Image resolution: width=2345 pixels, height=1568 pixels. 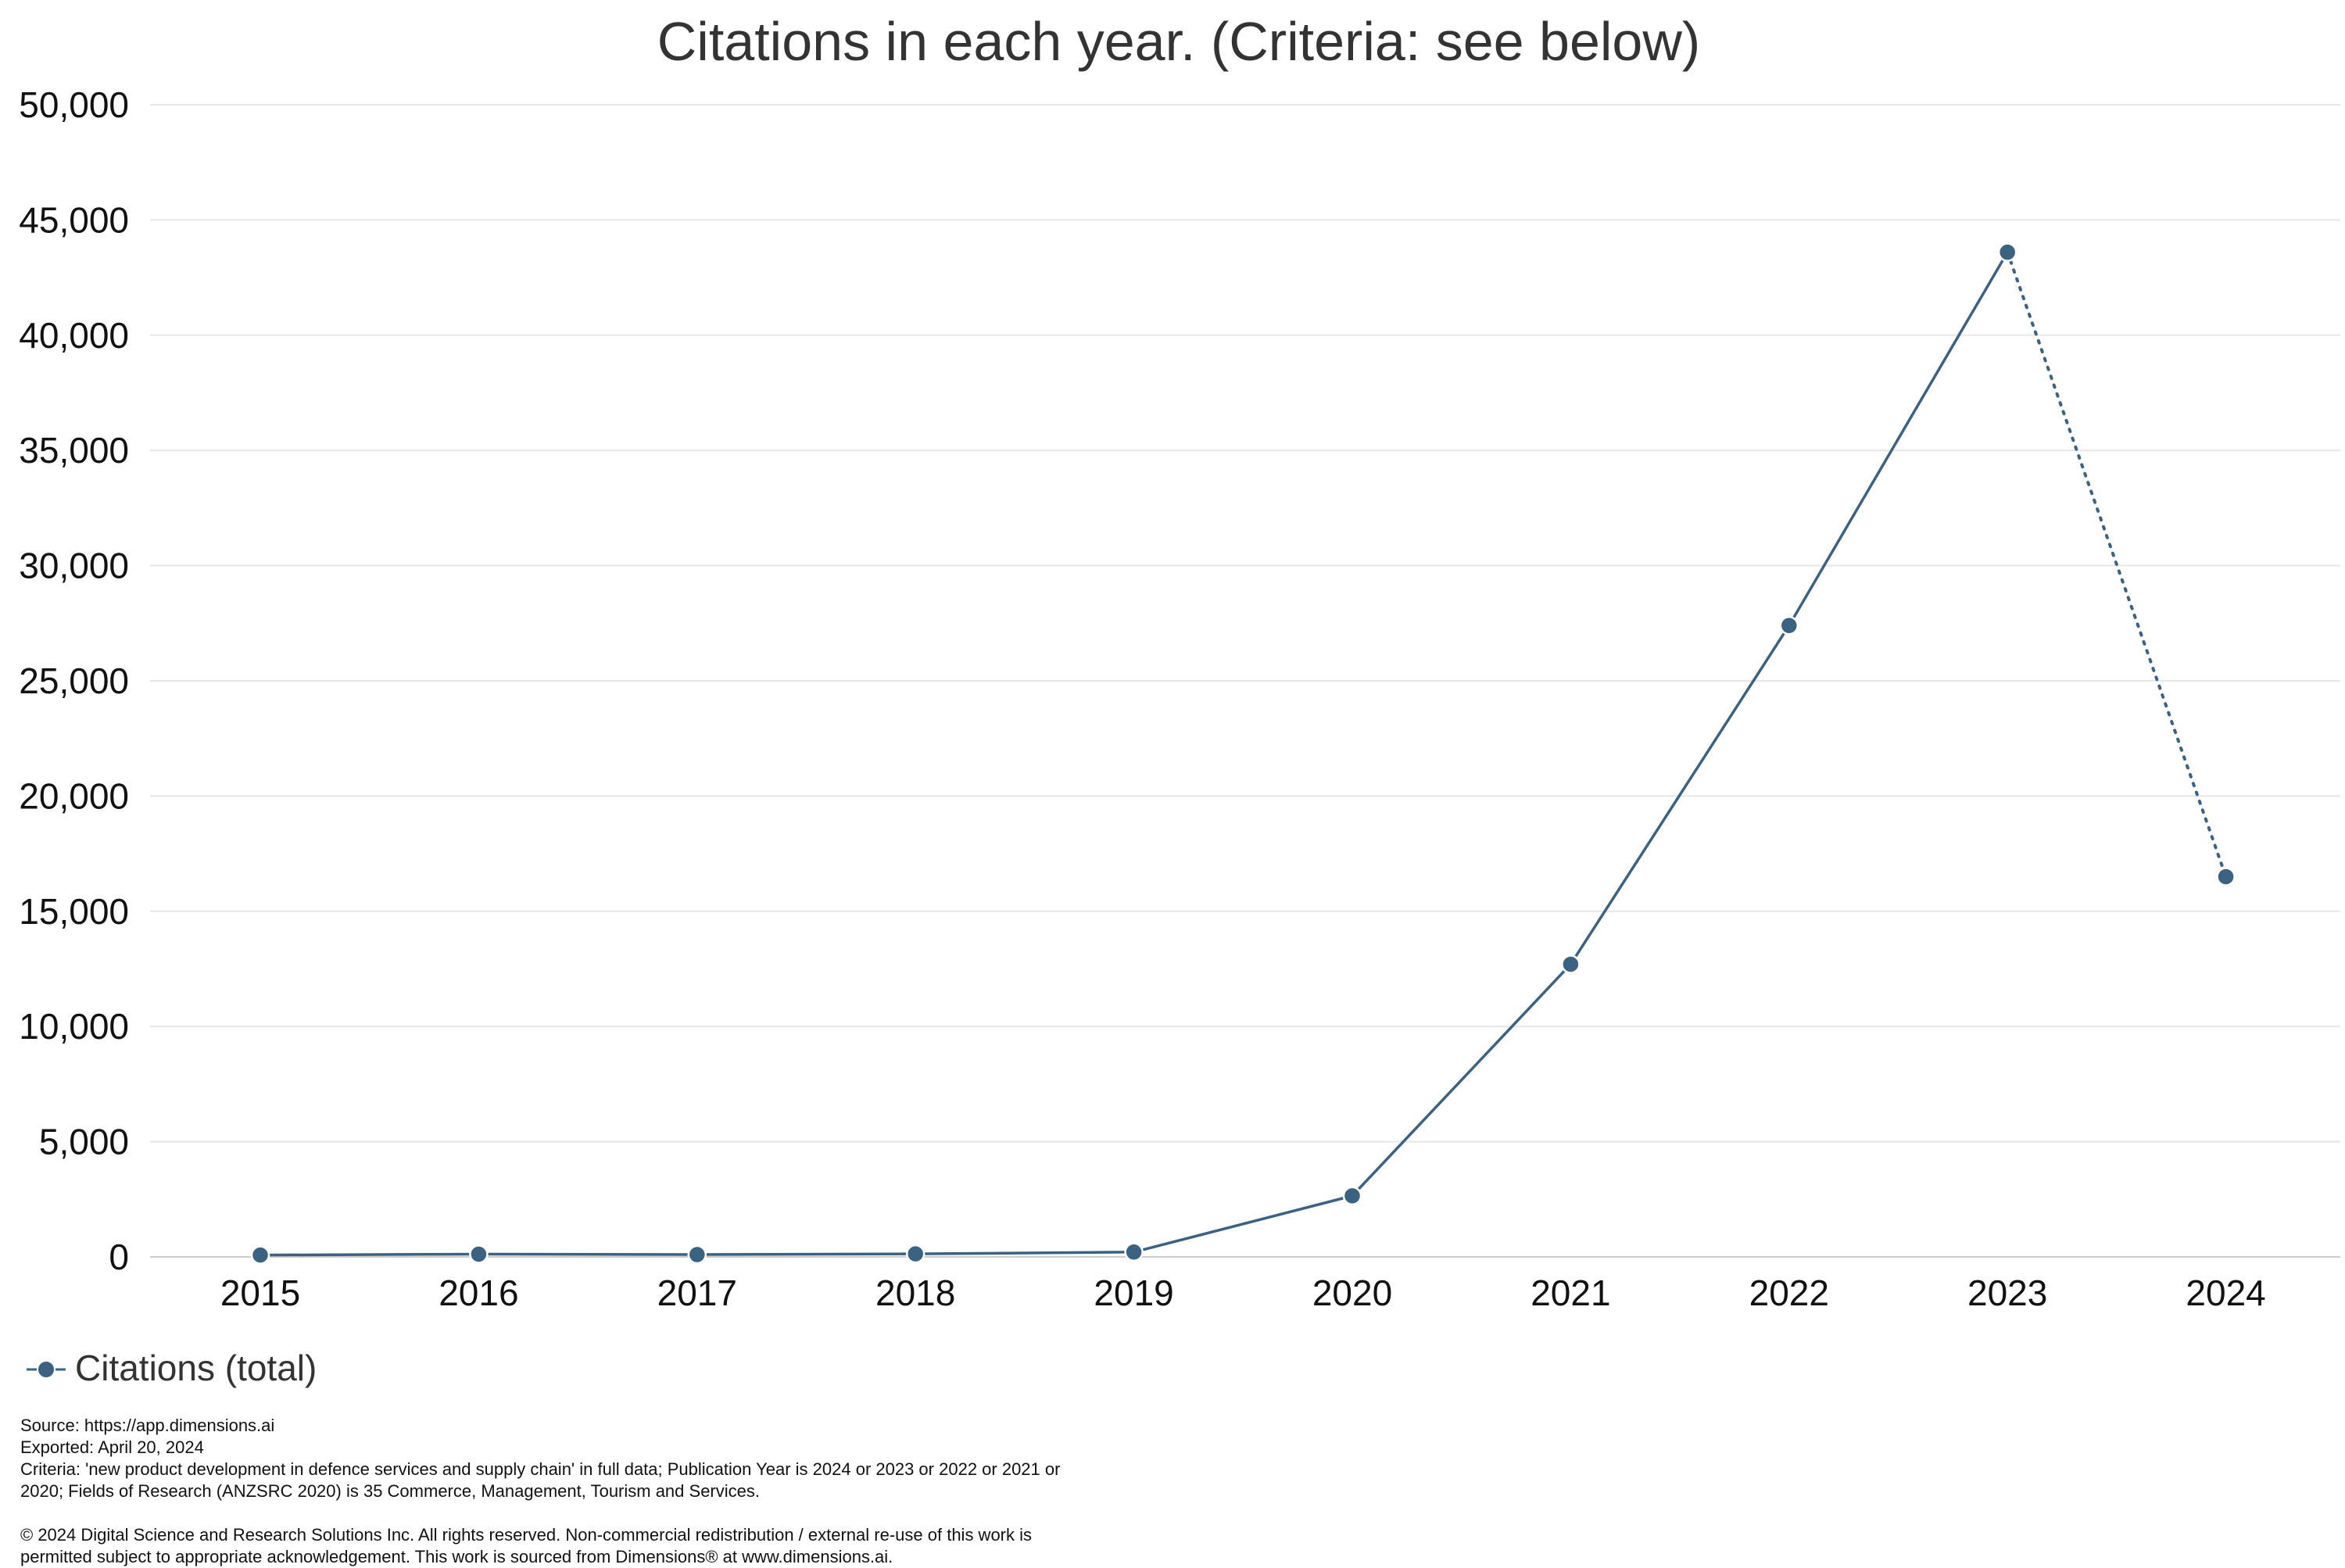 I want to click on y-tick-label: 35,000, so click(x=74, y=450).